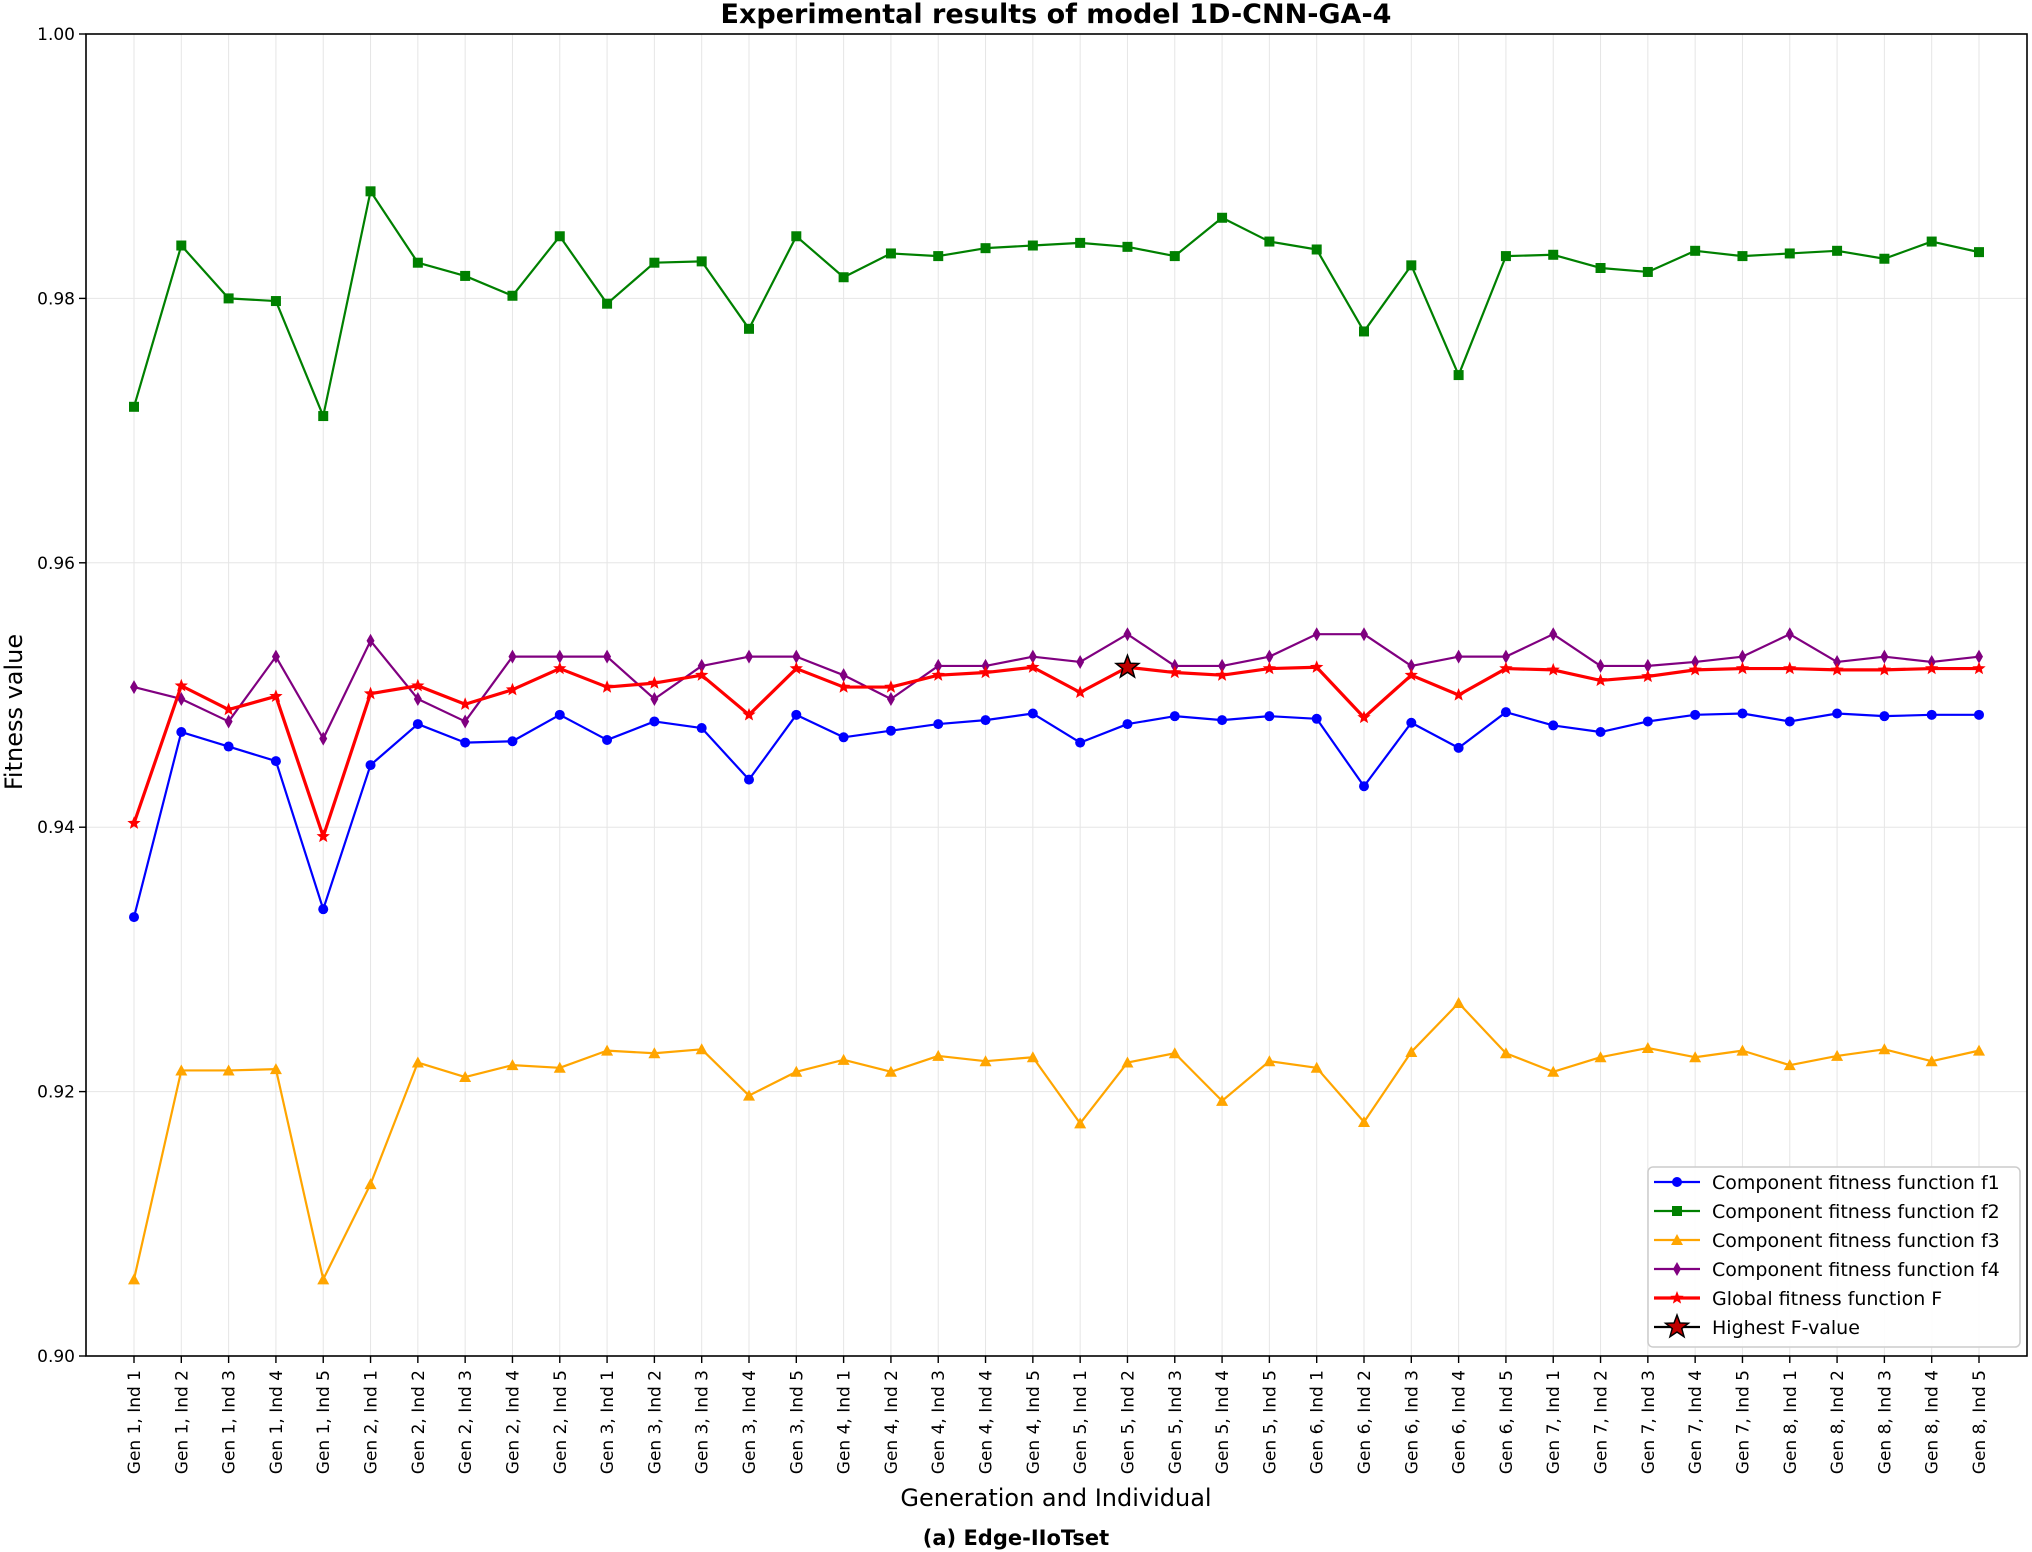  Describe the element at coordinates (1602, 1422) in the screenshot. I see `x-tick-label: Gen 7, Ind 2` at that location.